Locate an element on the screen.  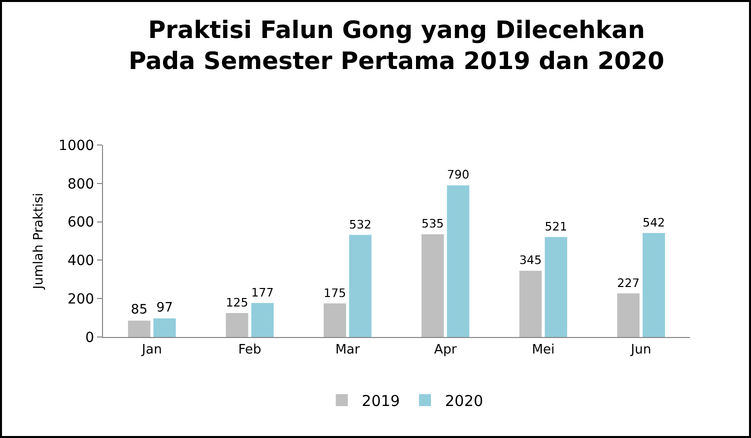
y-tick-label: 400 is located at coordinates (80, 261).